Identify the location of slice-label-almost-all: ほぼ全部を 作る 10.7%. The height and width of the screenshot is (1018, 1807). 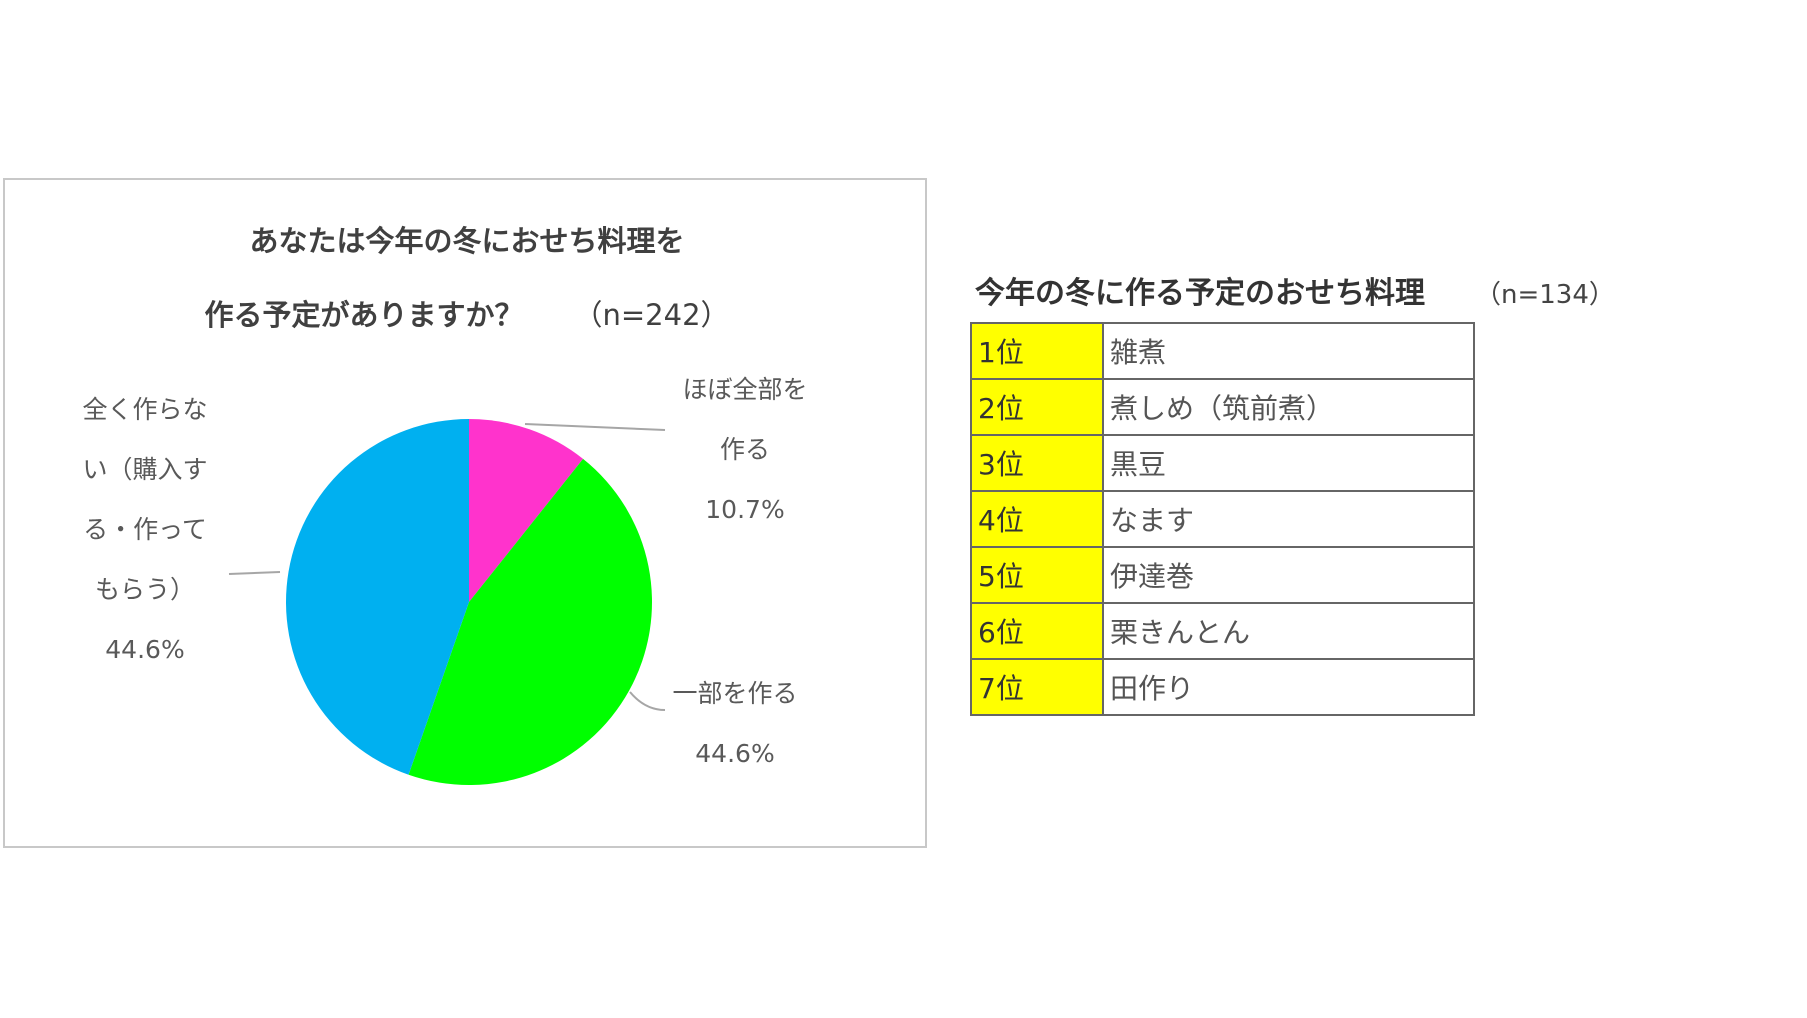
(745, 450).